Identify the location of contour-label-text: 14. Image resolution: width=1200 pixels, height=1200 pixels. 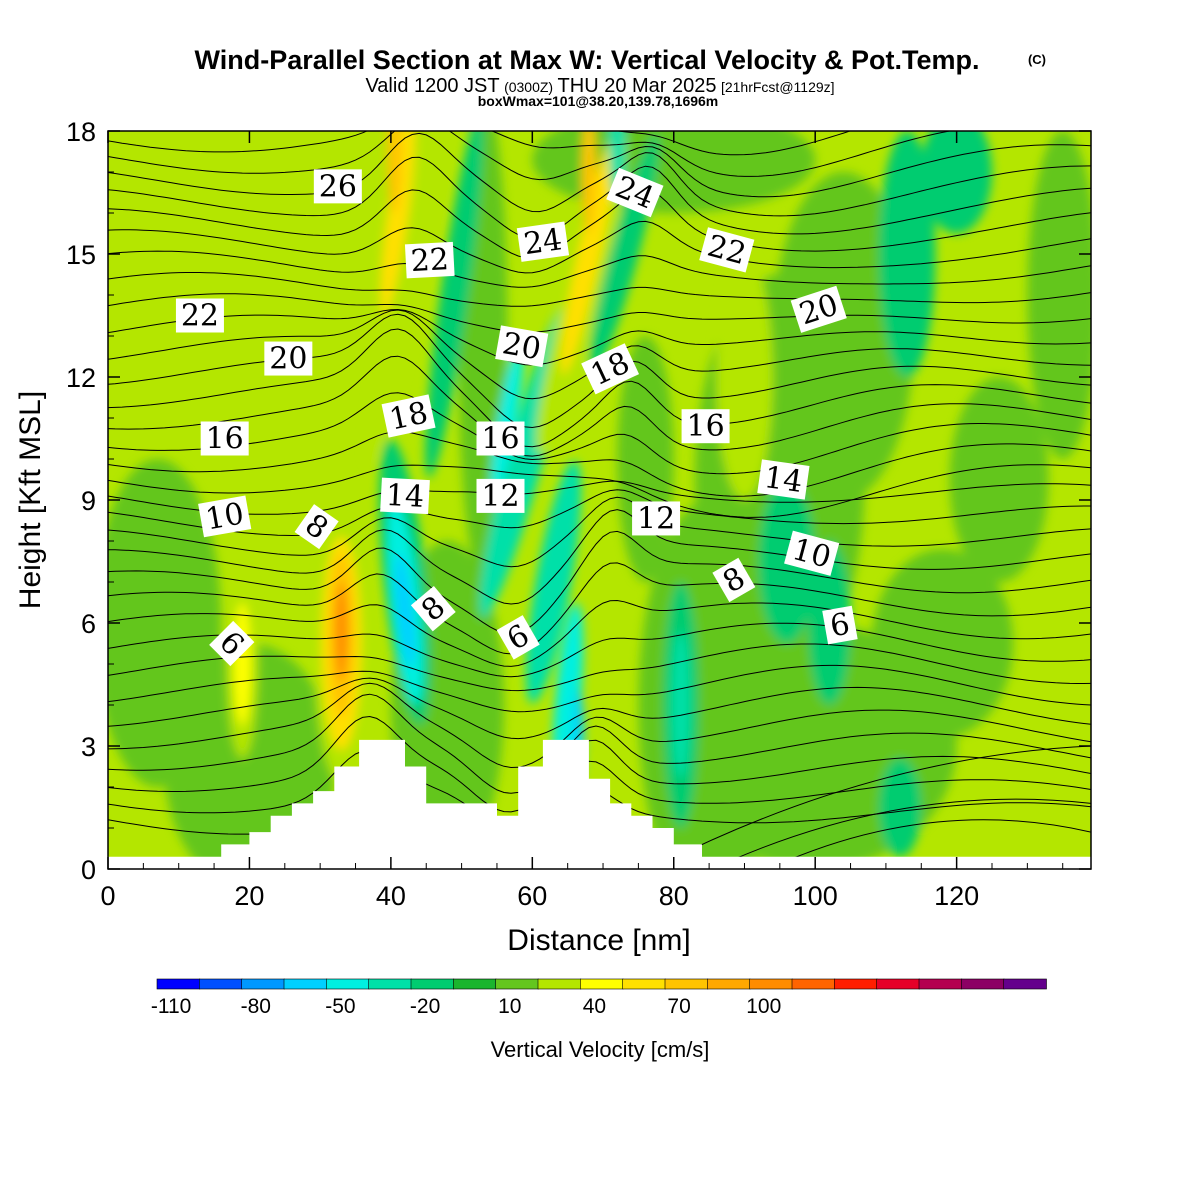
(405, 496).